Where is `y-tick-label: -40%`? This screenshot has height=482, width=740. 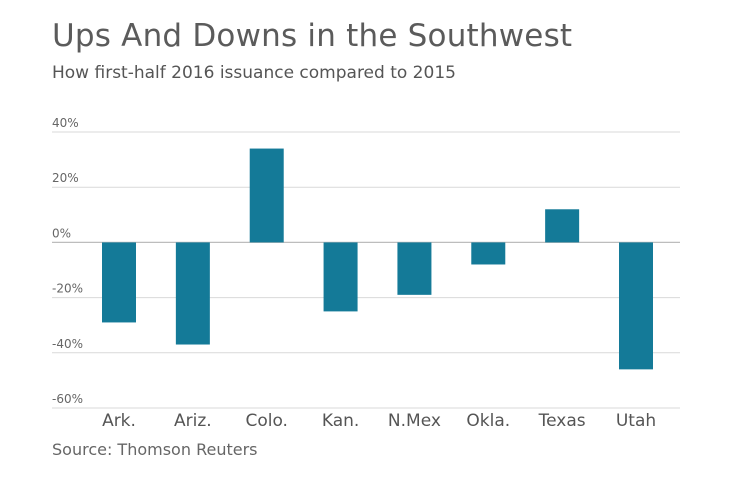
y-tick-label: -40% is located at coordinates (67, 344).